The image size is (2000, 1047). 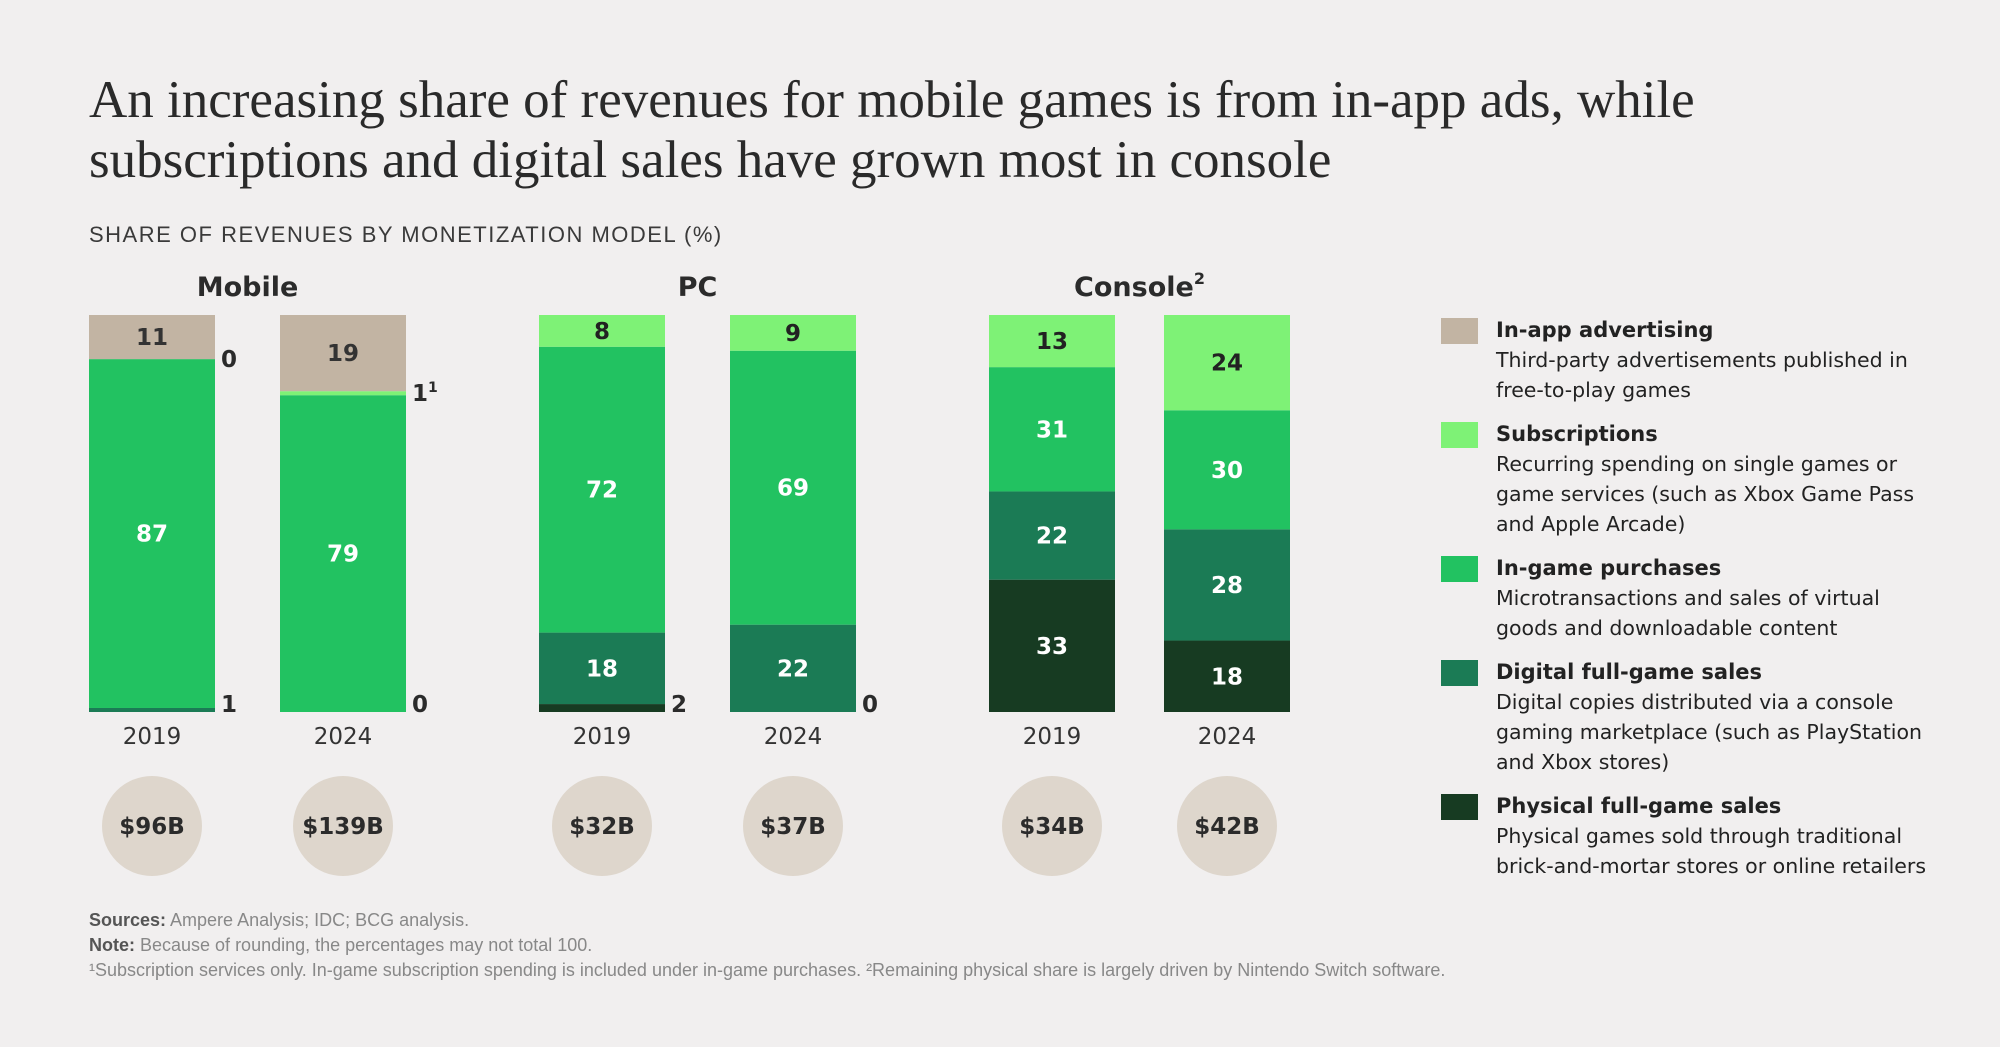 I want to click on legend-label: Digital full-game sales, so click(x=1629, y=672).